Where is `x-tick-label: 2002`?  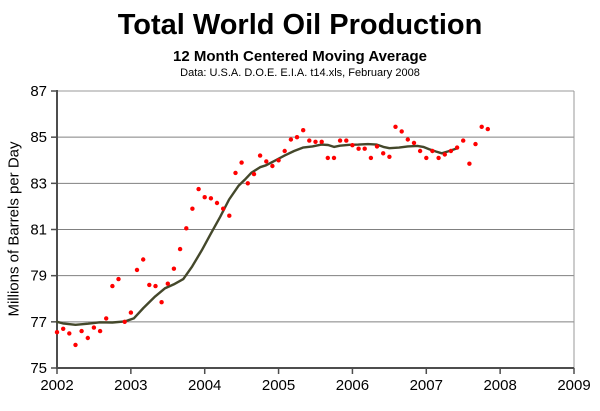
x-tick-label: 2002 is located at coordinates (56, 385).